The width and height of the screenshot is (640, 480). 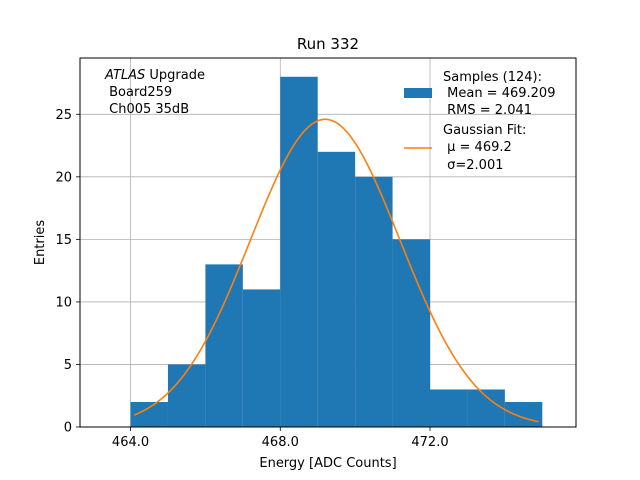 I want to click on atlas-label: ATLAS, so click(x=124, y=75).